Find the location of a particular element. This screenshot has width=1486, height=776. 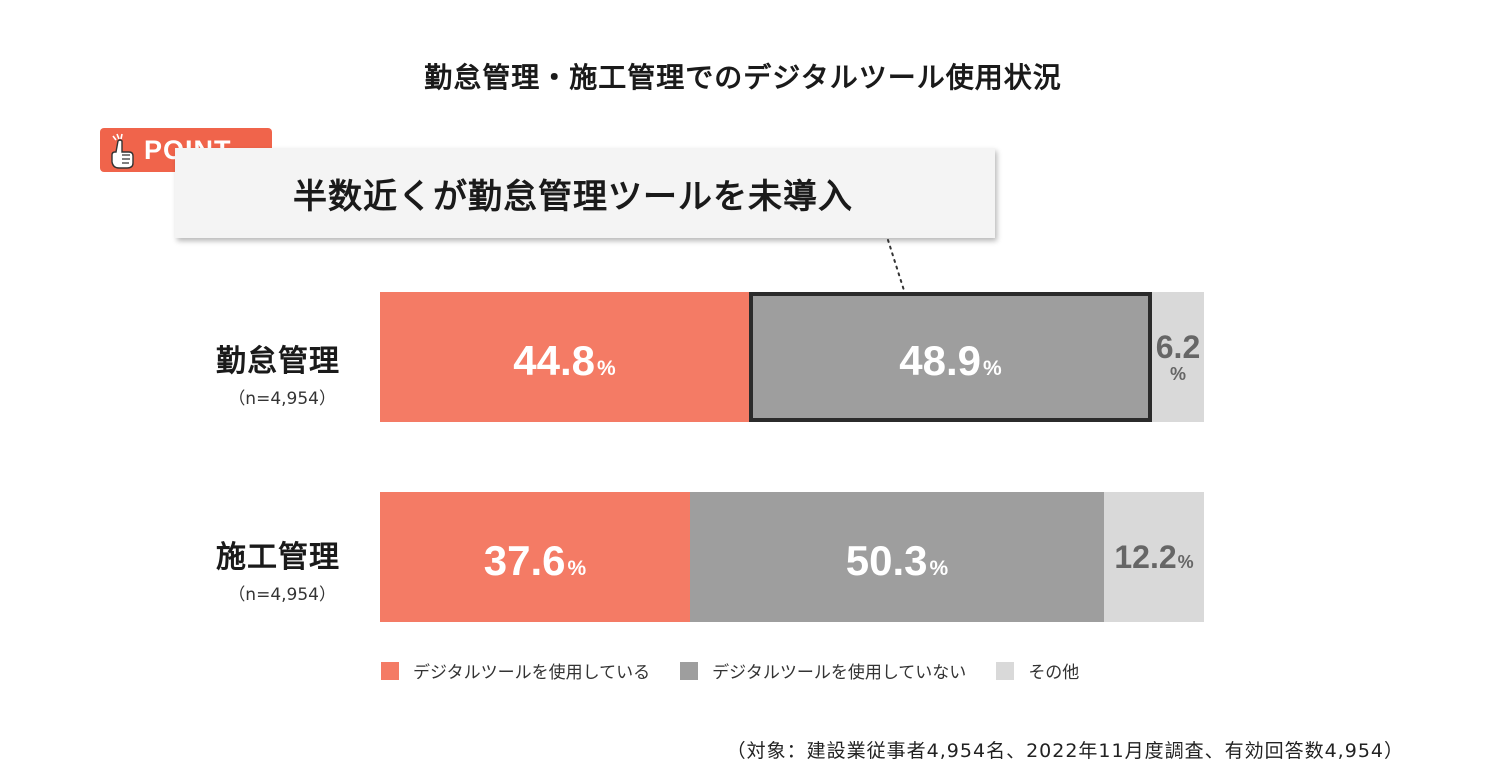

legend-item: デジタルツールを使用していない is located at coordinates (823, 670).